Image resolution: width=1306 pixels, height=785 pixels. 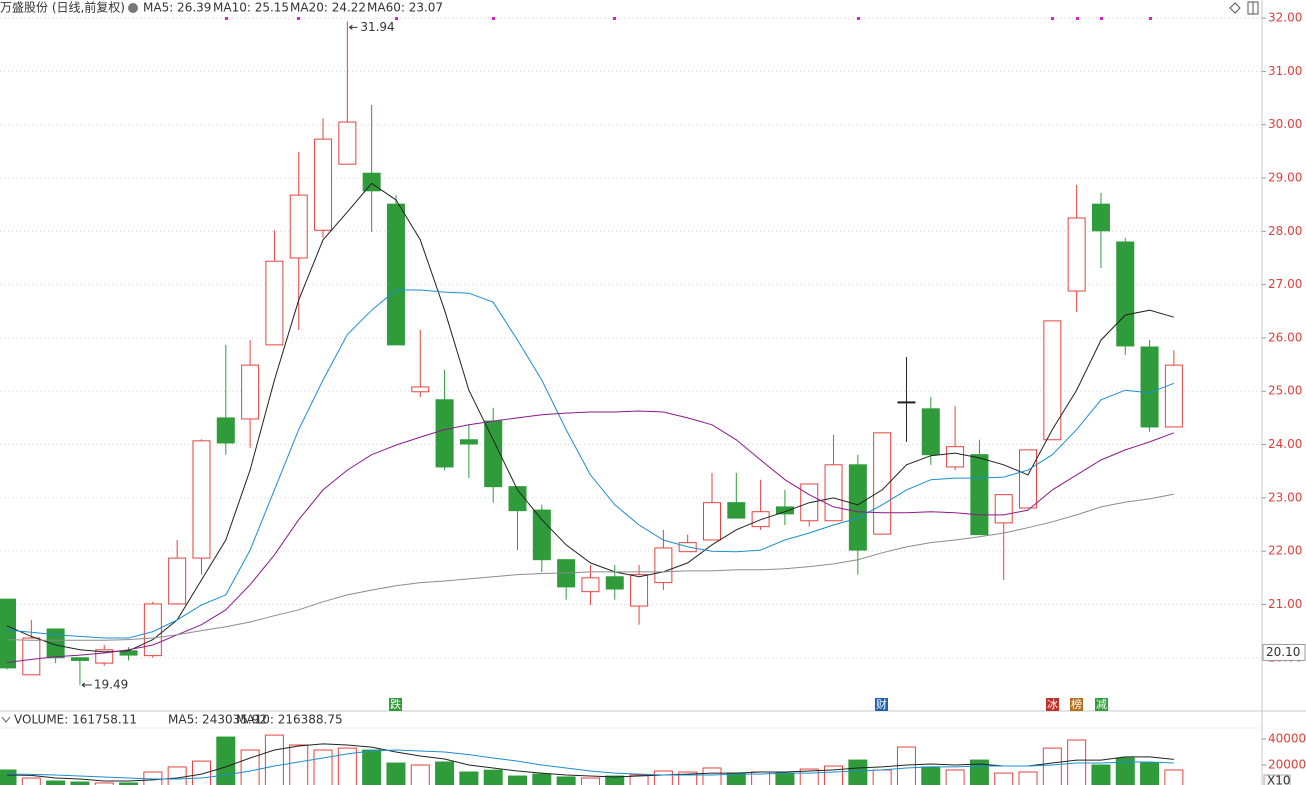 I want to click on y-tick-label: 27.00, so click(x=1285, y=284).